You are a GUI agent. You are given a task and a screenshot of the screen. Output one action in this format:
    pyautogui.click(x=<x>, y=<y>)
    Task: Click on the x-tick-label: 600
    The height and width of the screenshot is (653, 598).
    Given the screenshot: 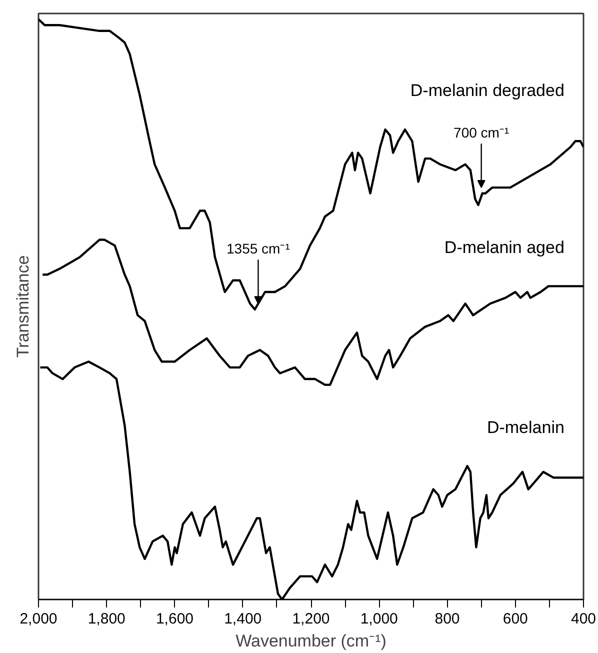 What is the action you would take?
    pyautogui.click(x=515, y=619)
    